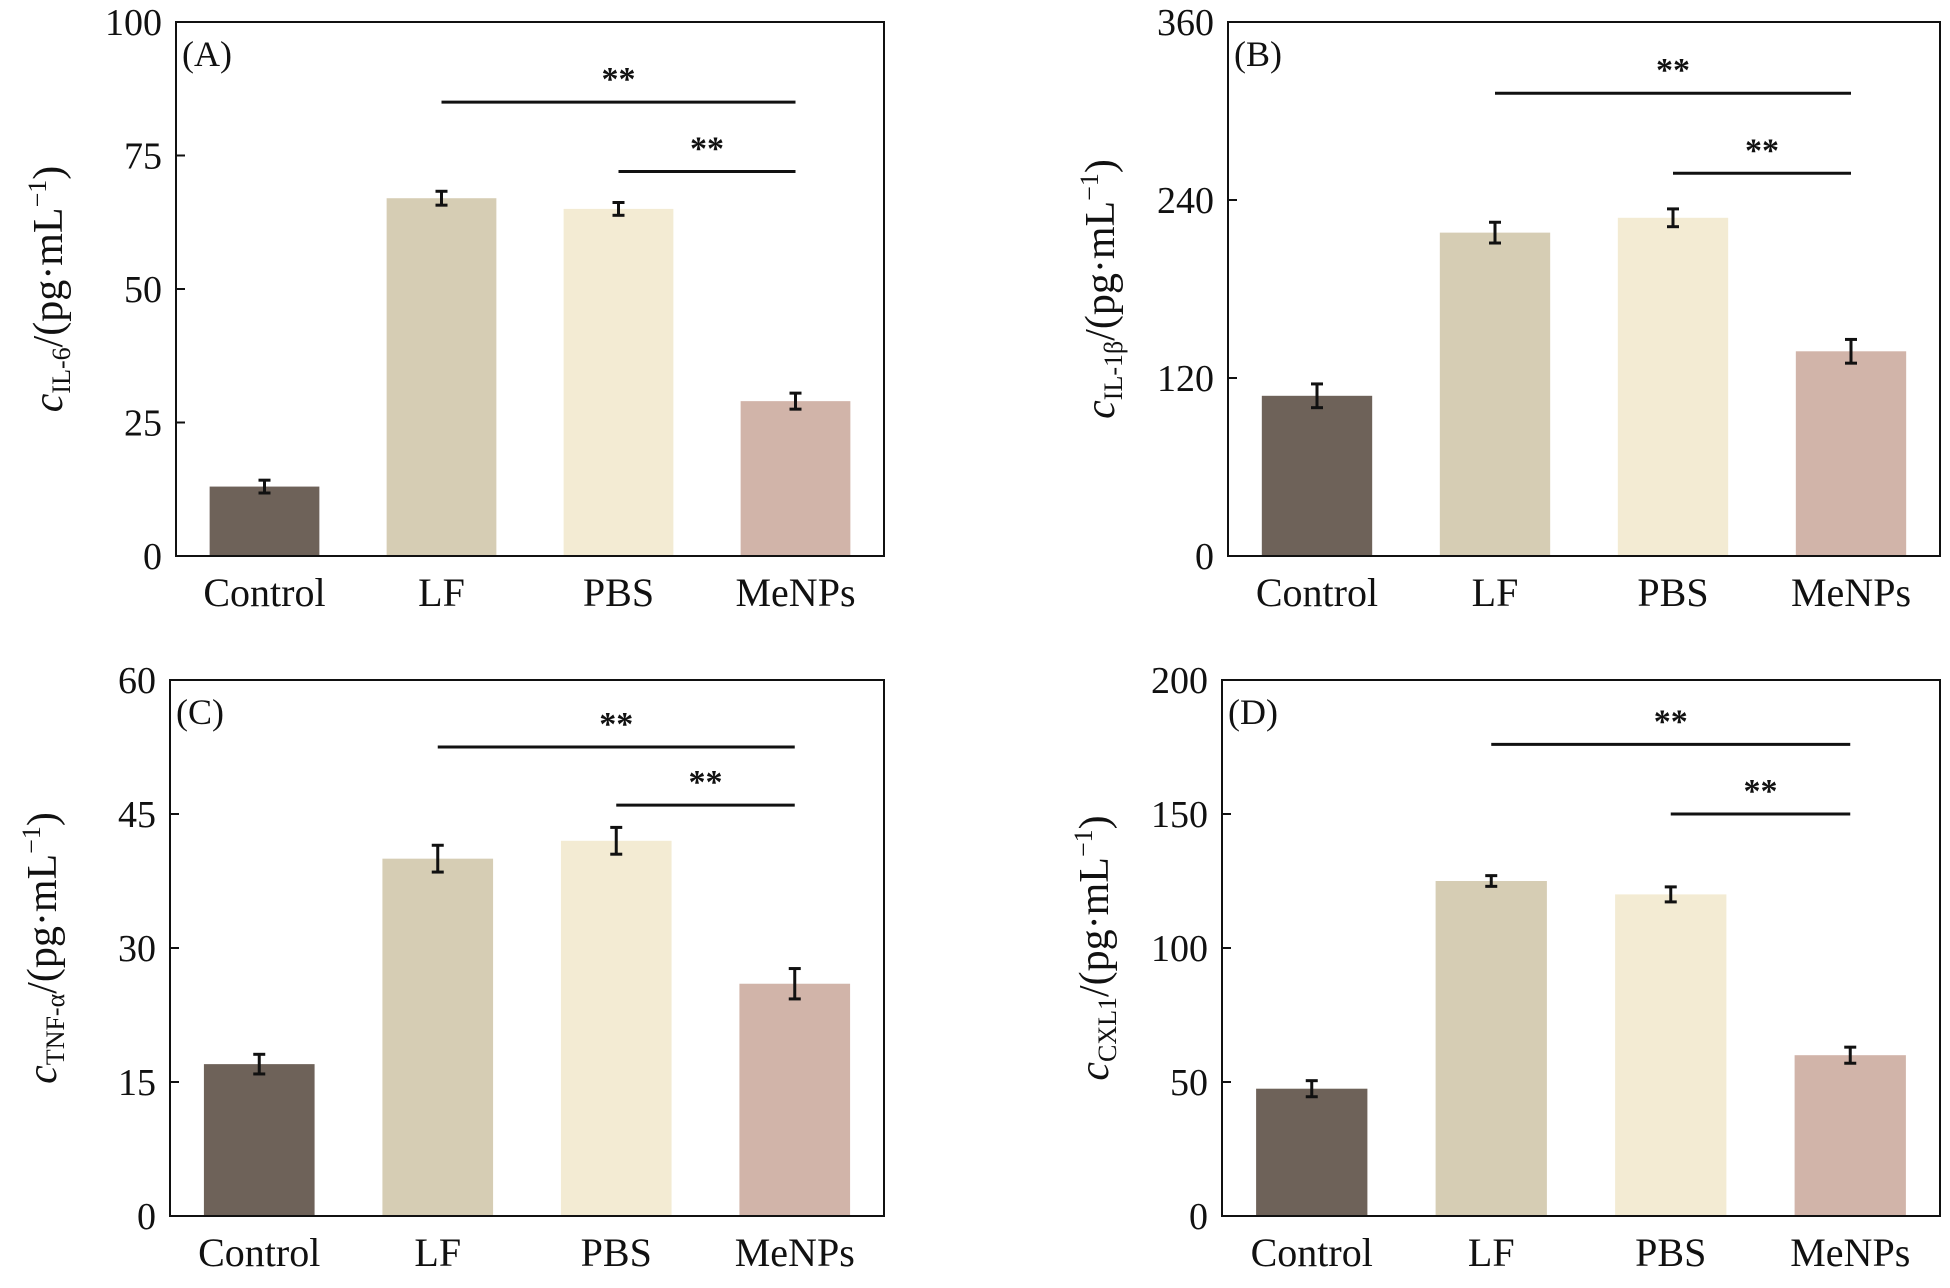  Describe the element at coordinates (137, 1083) in the screenshot. I see `y-tick-label: 15` at that location.